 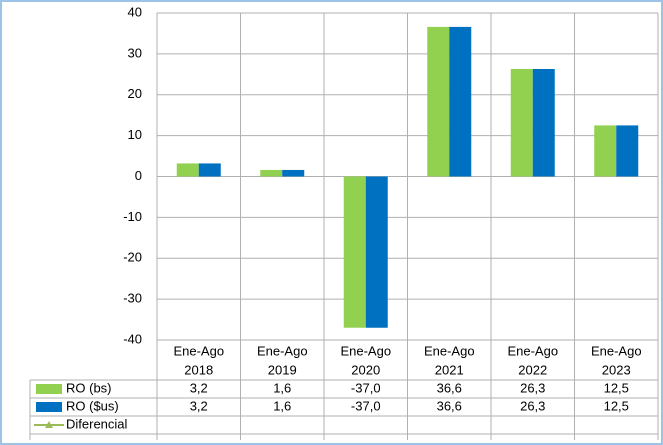 I want to click on y-tick-label: 20, so click(x=135, y=93).